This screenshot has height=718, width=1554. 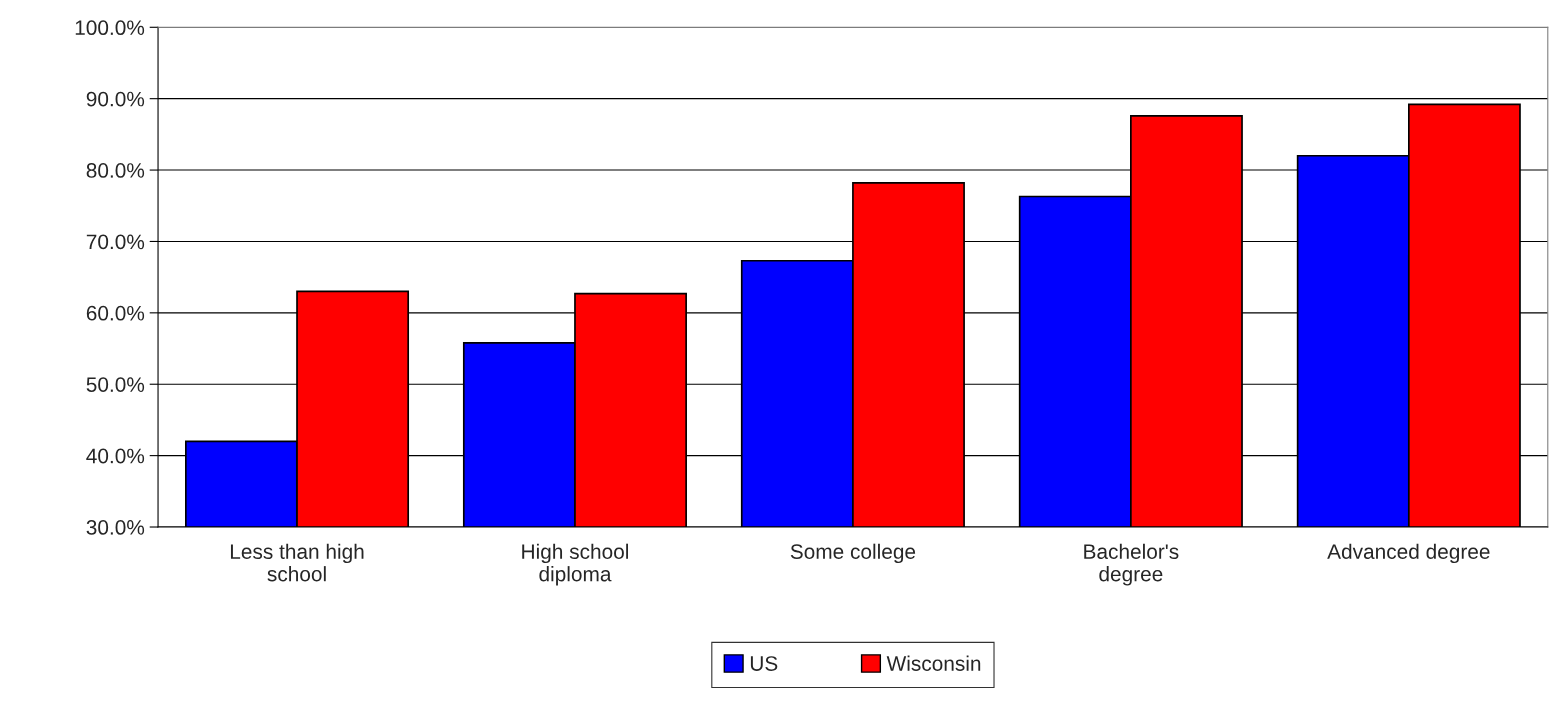 What do you see at coordinates (575, 564) in the screenshot?
I see `x-tick-label: High school diploma` at bounding box center [575, 564].